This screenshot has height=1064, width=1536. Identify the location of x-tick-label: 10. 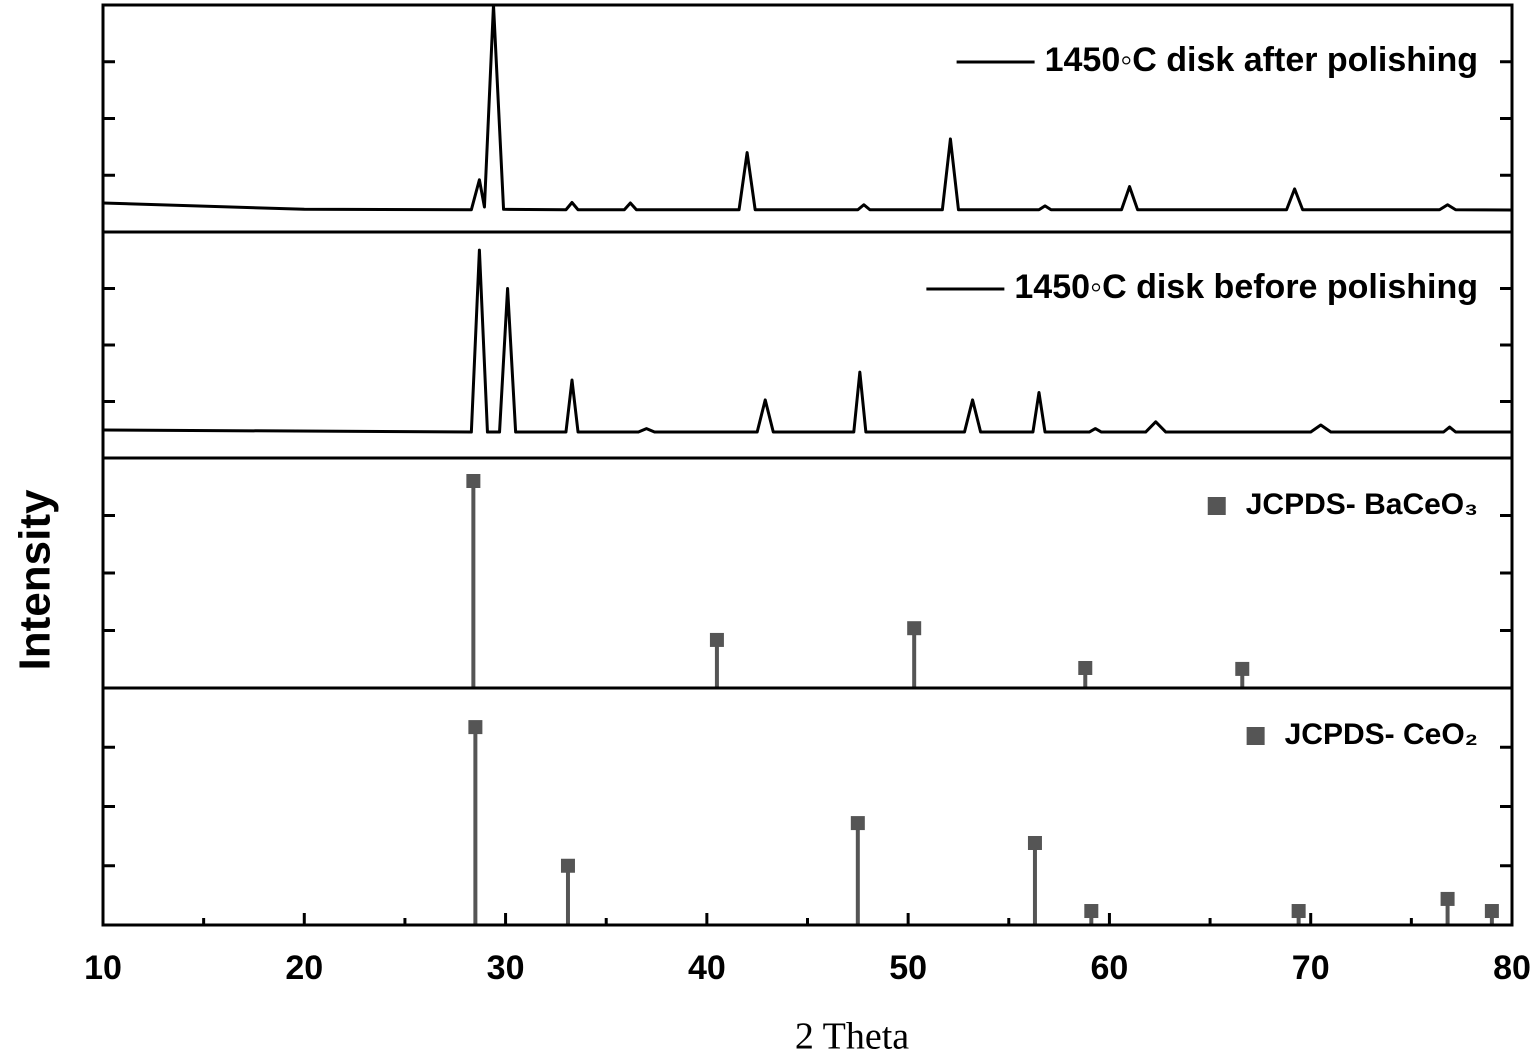
(103, 968).